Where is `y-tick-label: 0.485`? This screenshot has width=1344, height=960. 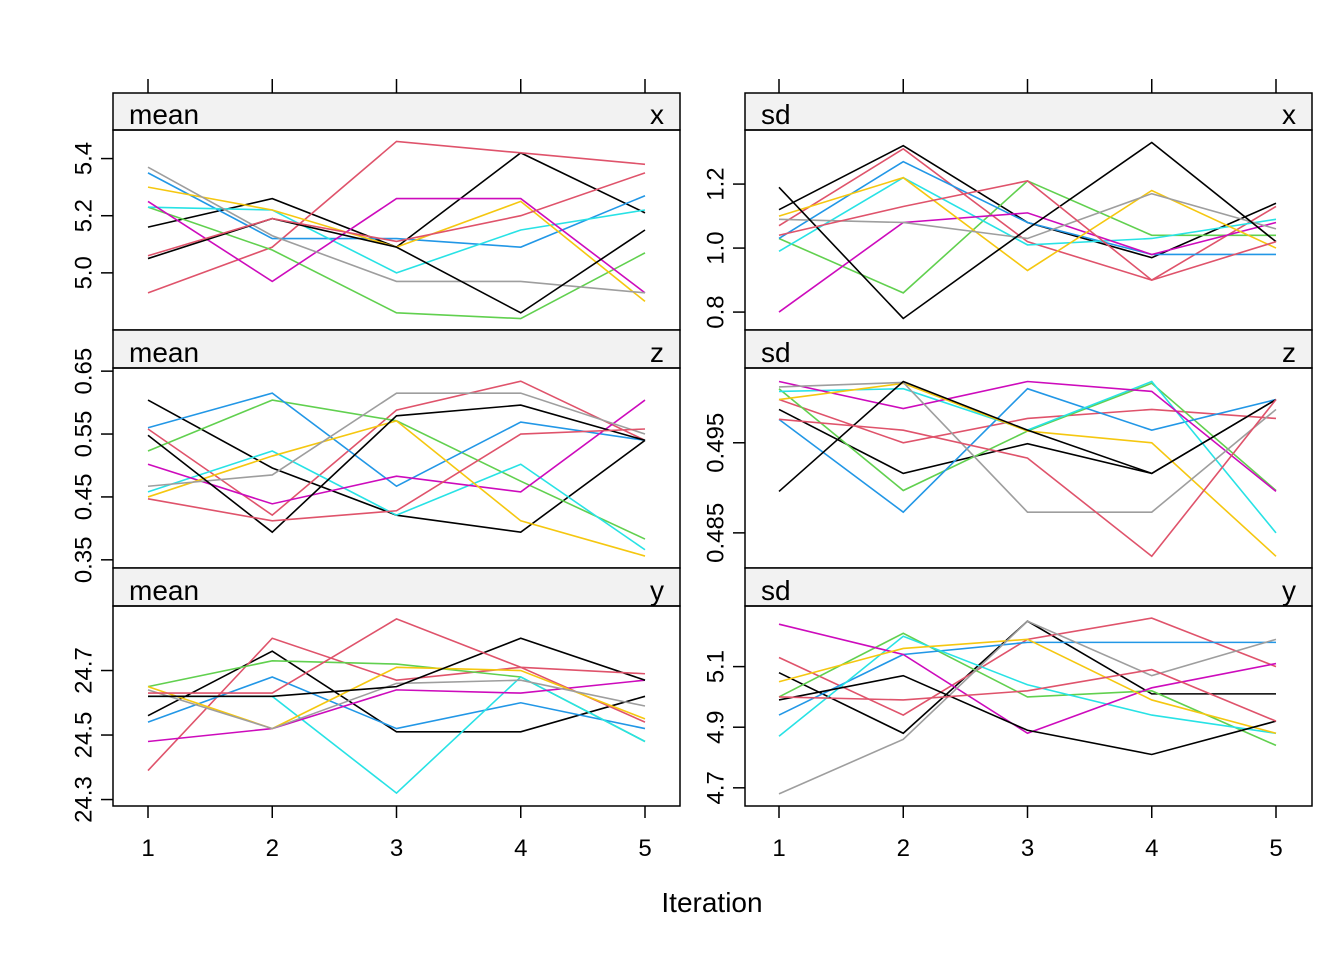 y-tick-label: 0.485 is located at coordinates (715, 533).